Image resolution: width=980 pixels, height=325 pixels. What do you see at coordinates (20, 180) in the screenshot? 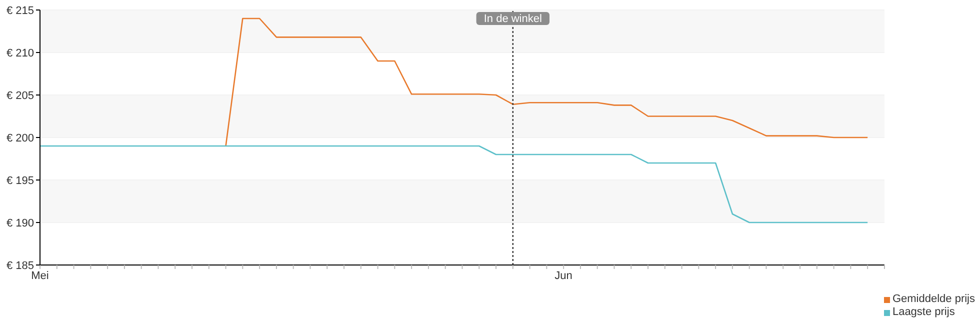
I see `y-tick-label: € 195` at bounding box center [20, 180].